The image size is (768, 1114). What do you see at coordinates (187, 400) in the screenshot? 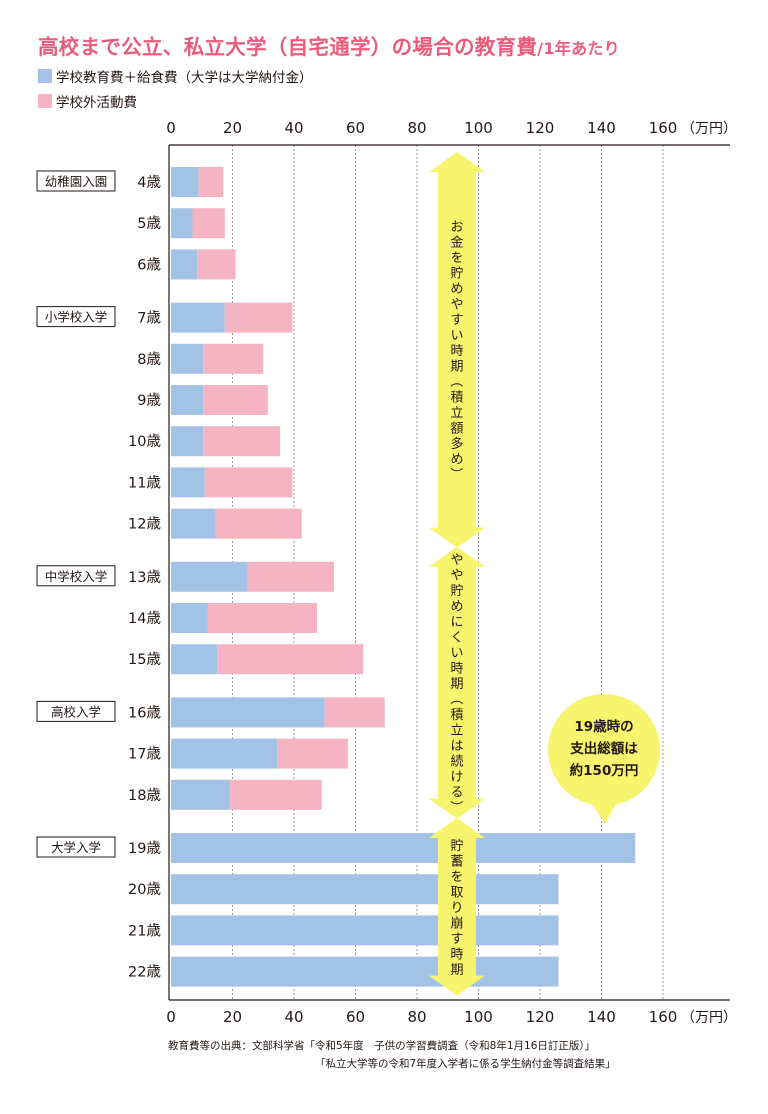
I see `bar-school-9歳` at bounding box center [187, 400].